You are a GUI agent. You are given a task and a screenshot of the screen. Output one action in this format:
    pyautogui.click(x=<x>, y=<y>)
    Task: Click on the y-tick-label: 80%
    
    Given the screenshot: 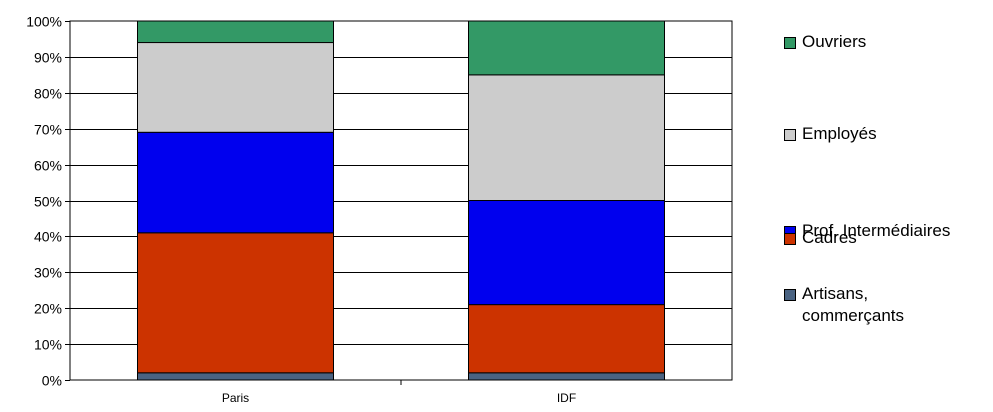 What is the action you would take?
    pyautogui.click(x=48, y=94)
    